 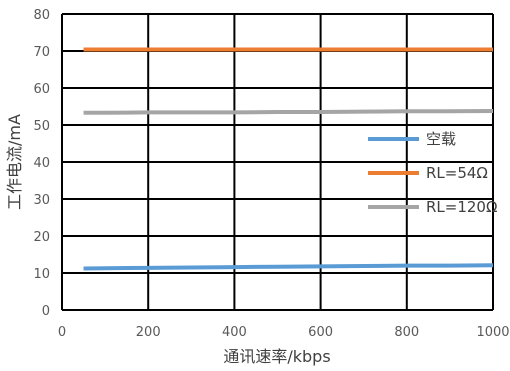 What do you see at coordinates (41, 89) in the screenshot?
I see `y-tick-label: 60` at bounding box center [41, 89].